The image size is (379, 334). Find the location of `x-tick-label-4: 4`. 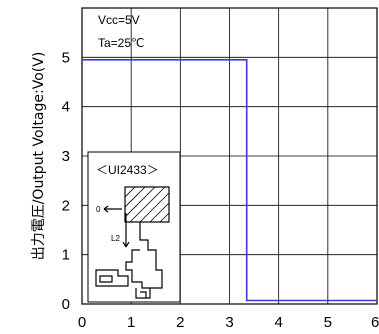

x-tick-label-4: 4 is located at coordinates (278, 322).